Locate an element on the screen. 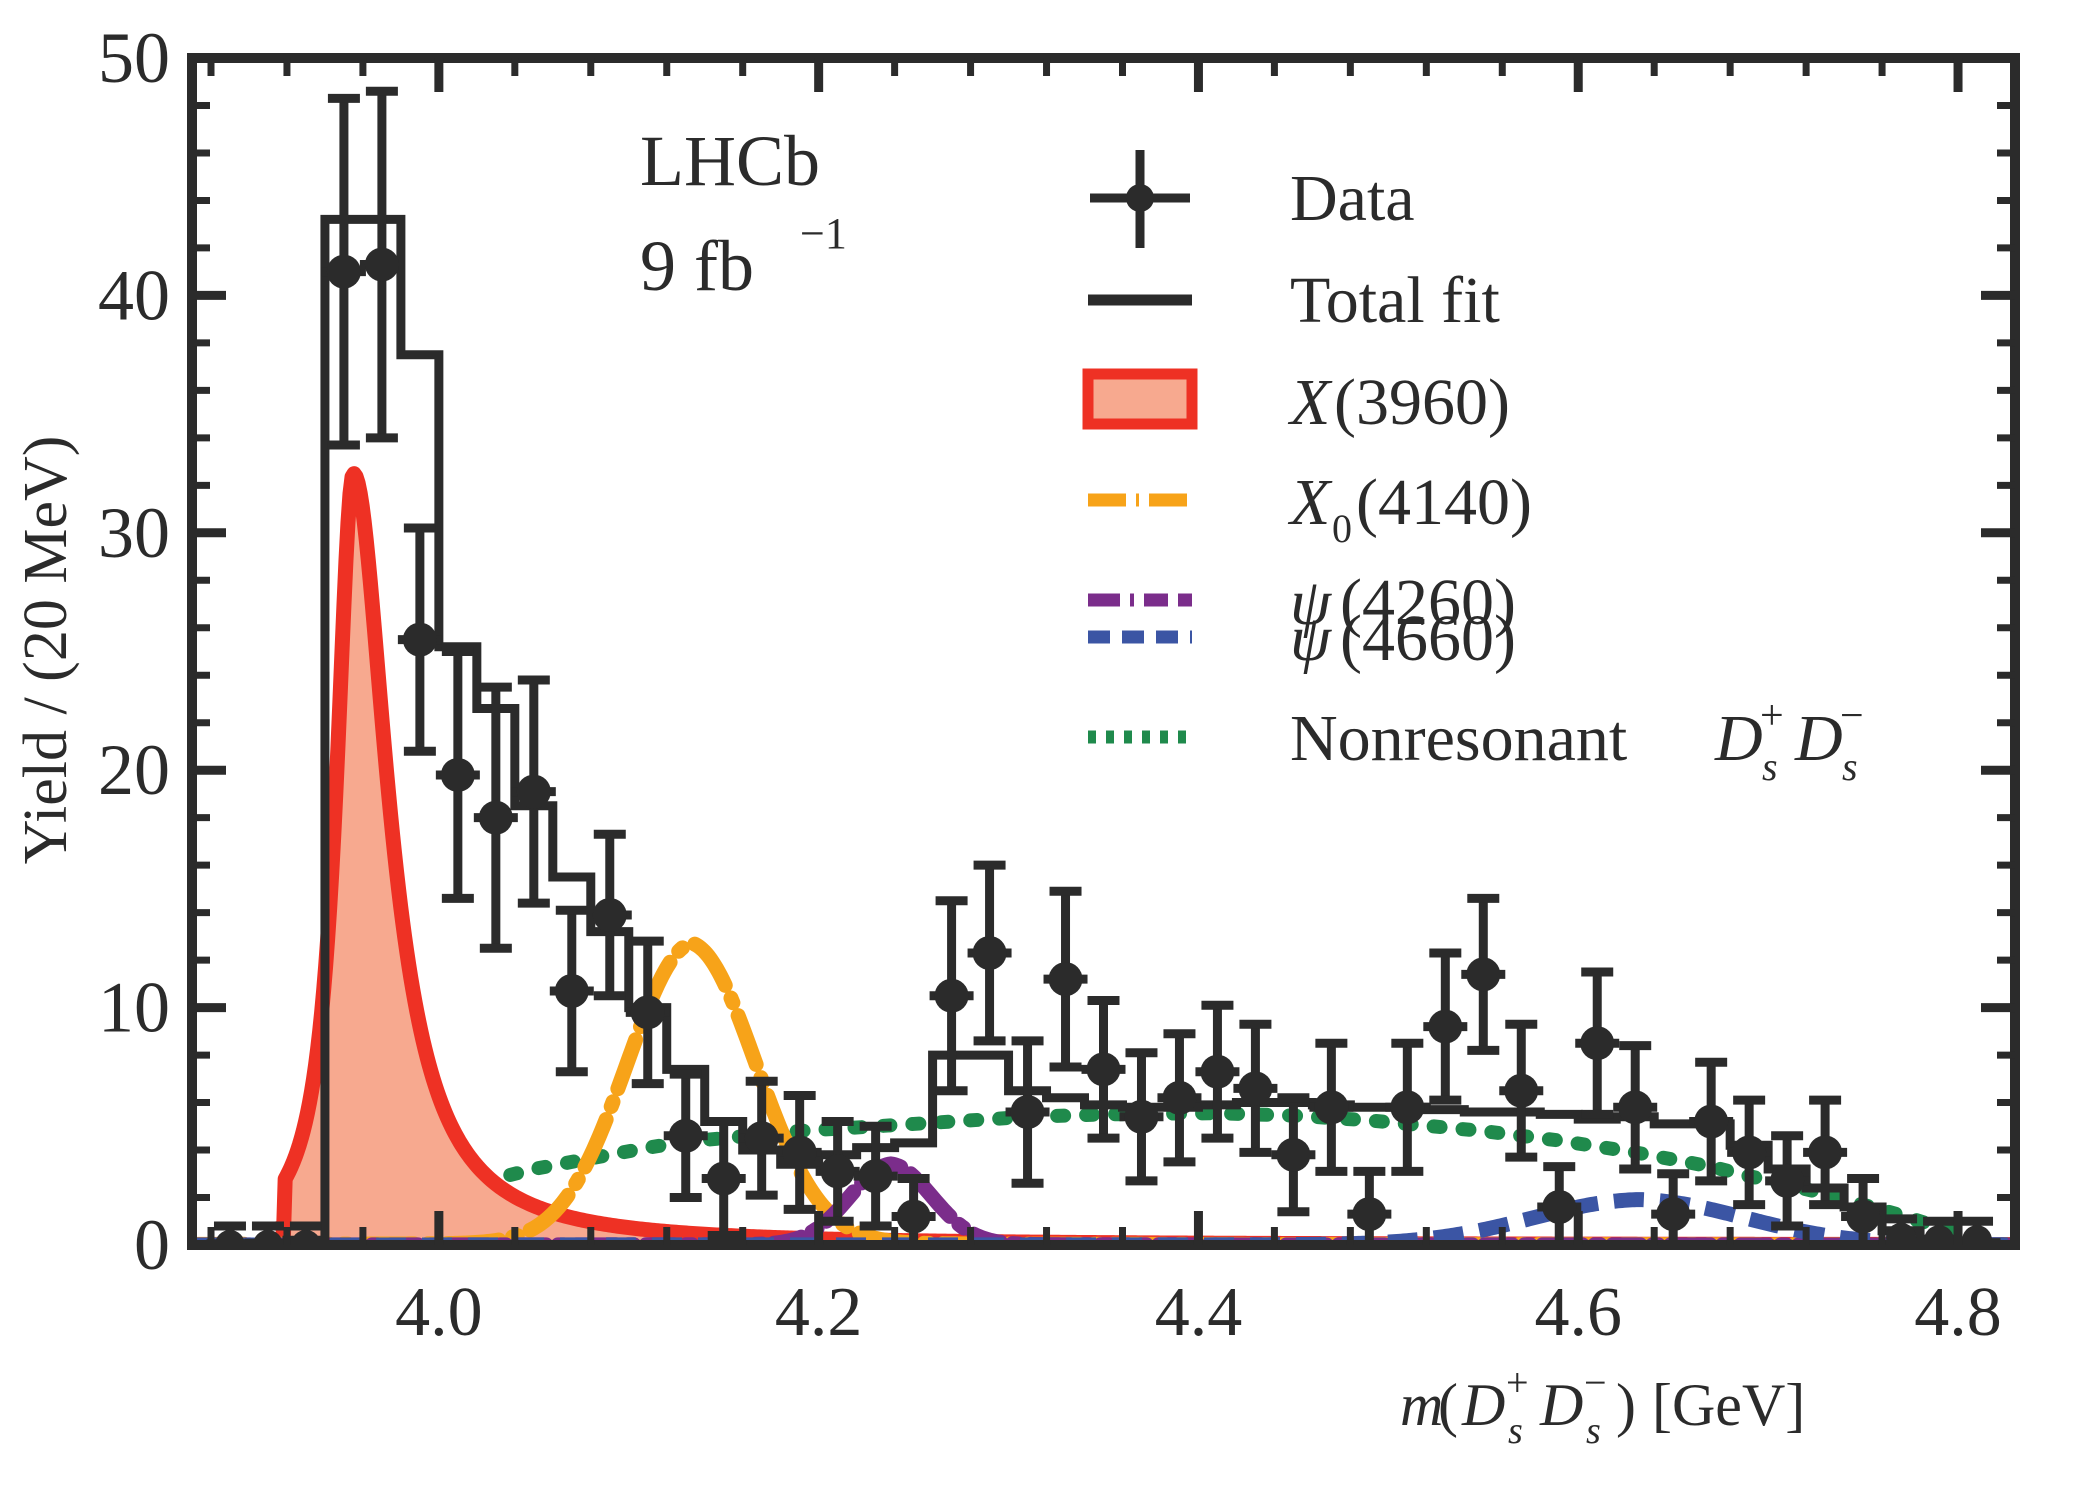  legend-item-x0-4140: X 0 (4140) is located at coordinates (1310, 508).